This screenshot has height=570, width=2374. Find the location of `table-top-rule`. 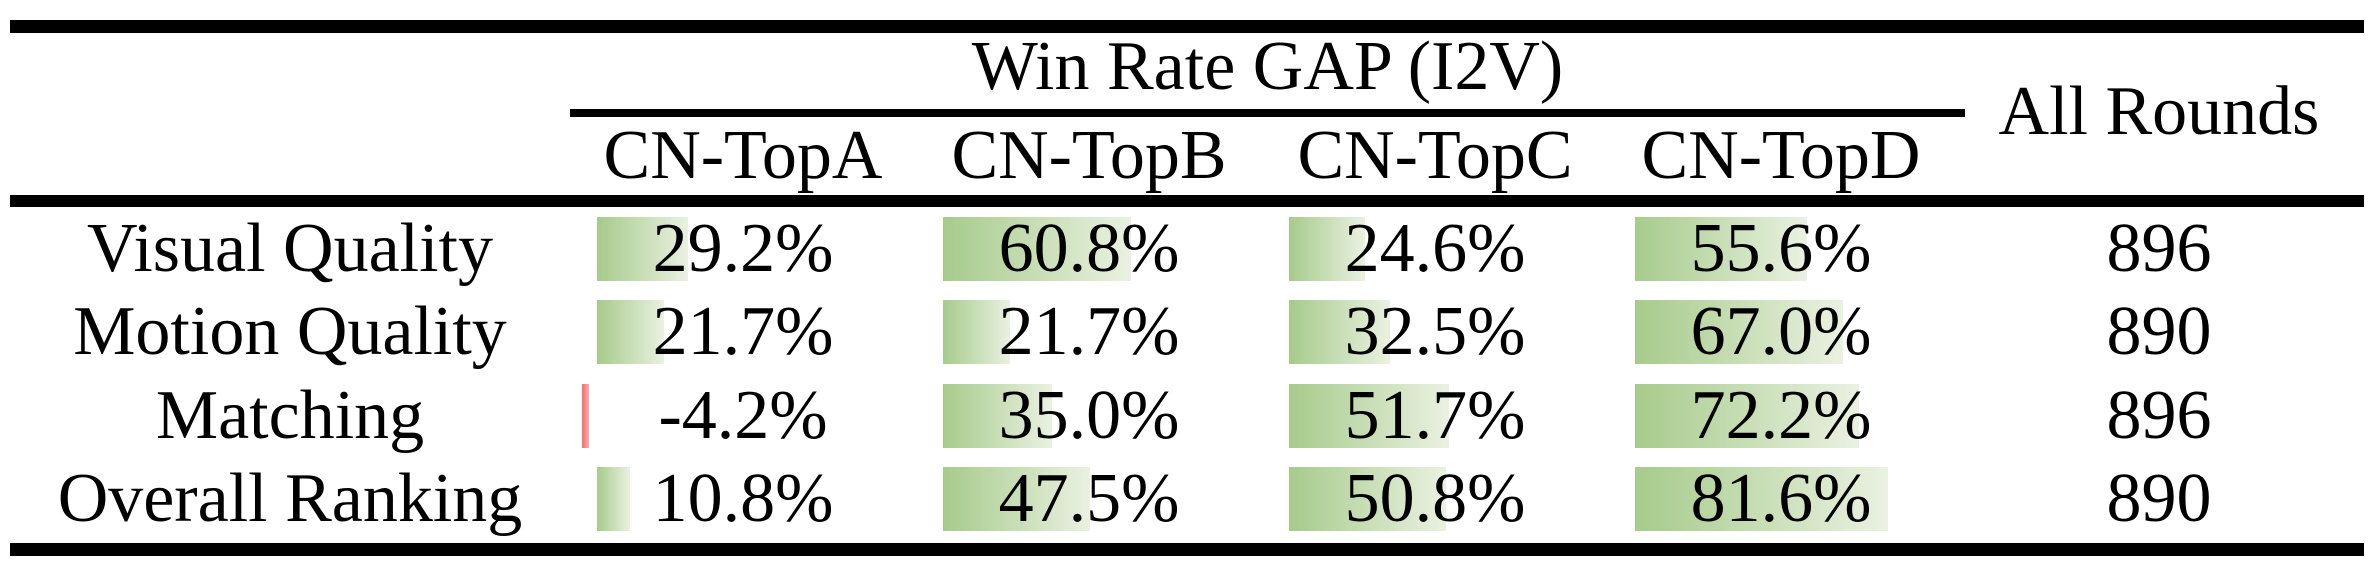

table-top-rule is located at coordinates (1187, 26).